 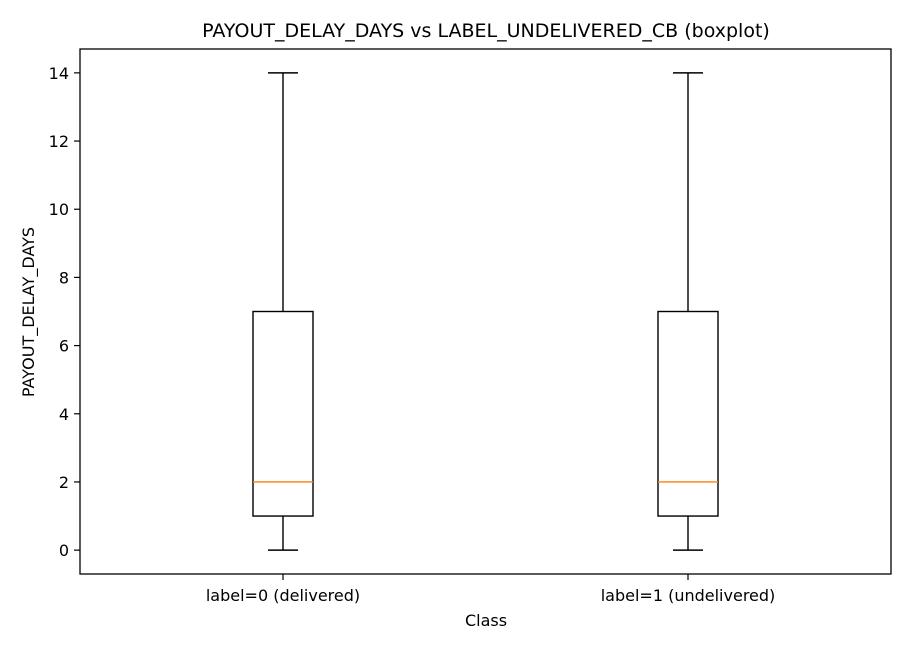 What do you see at coordinates (64, 482) in the screenshot?
I see `y-tick-label: 2` at bounding box center [64, 482].